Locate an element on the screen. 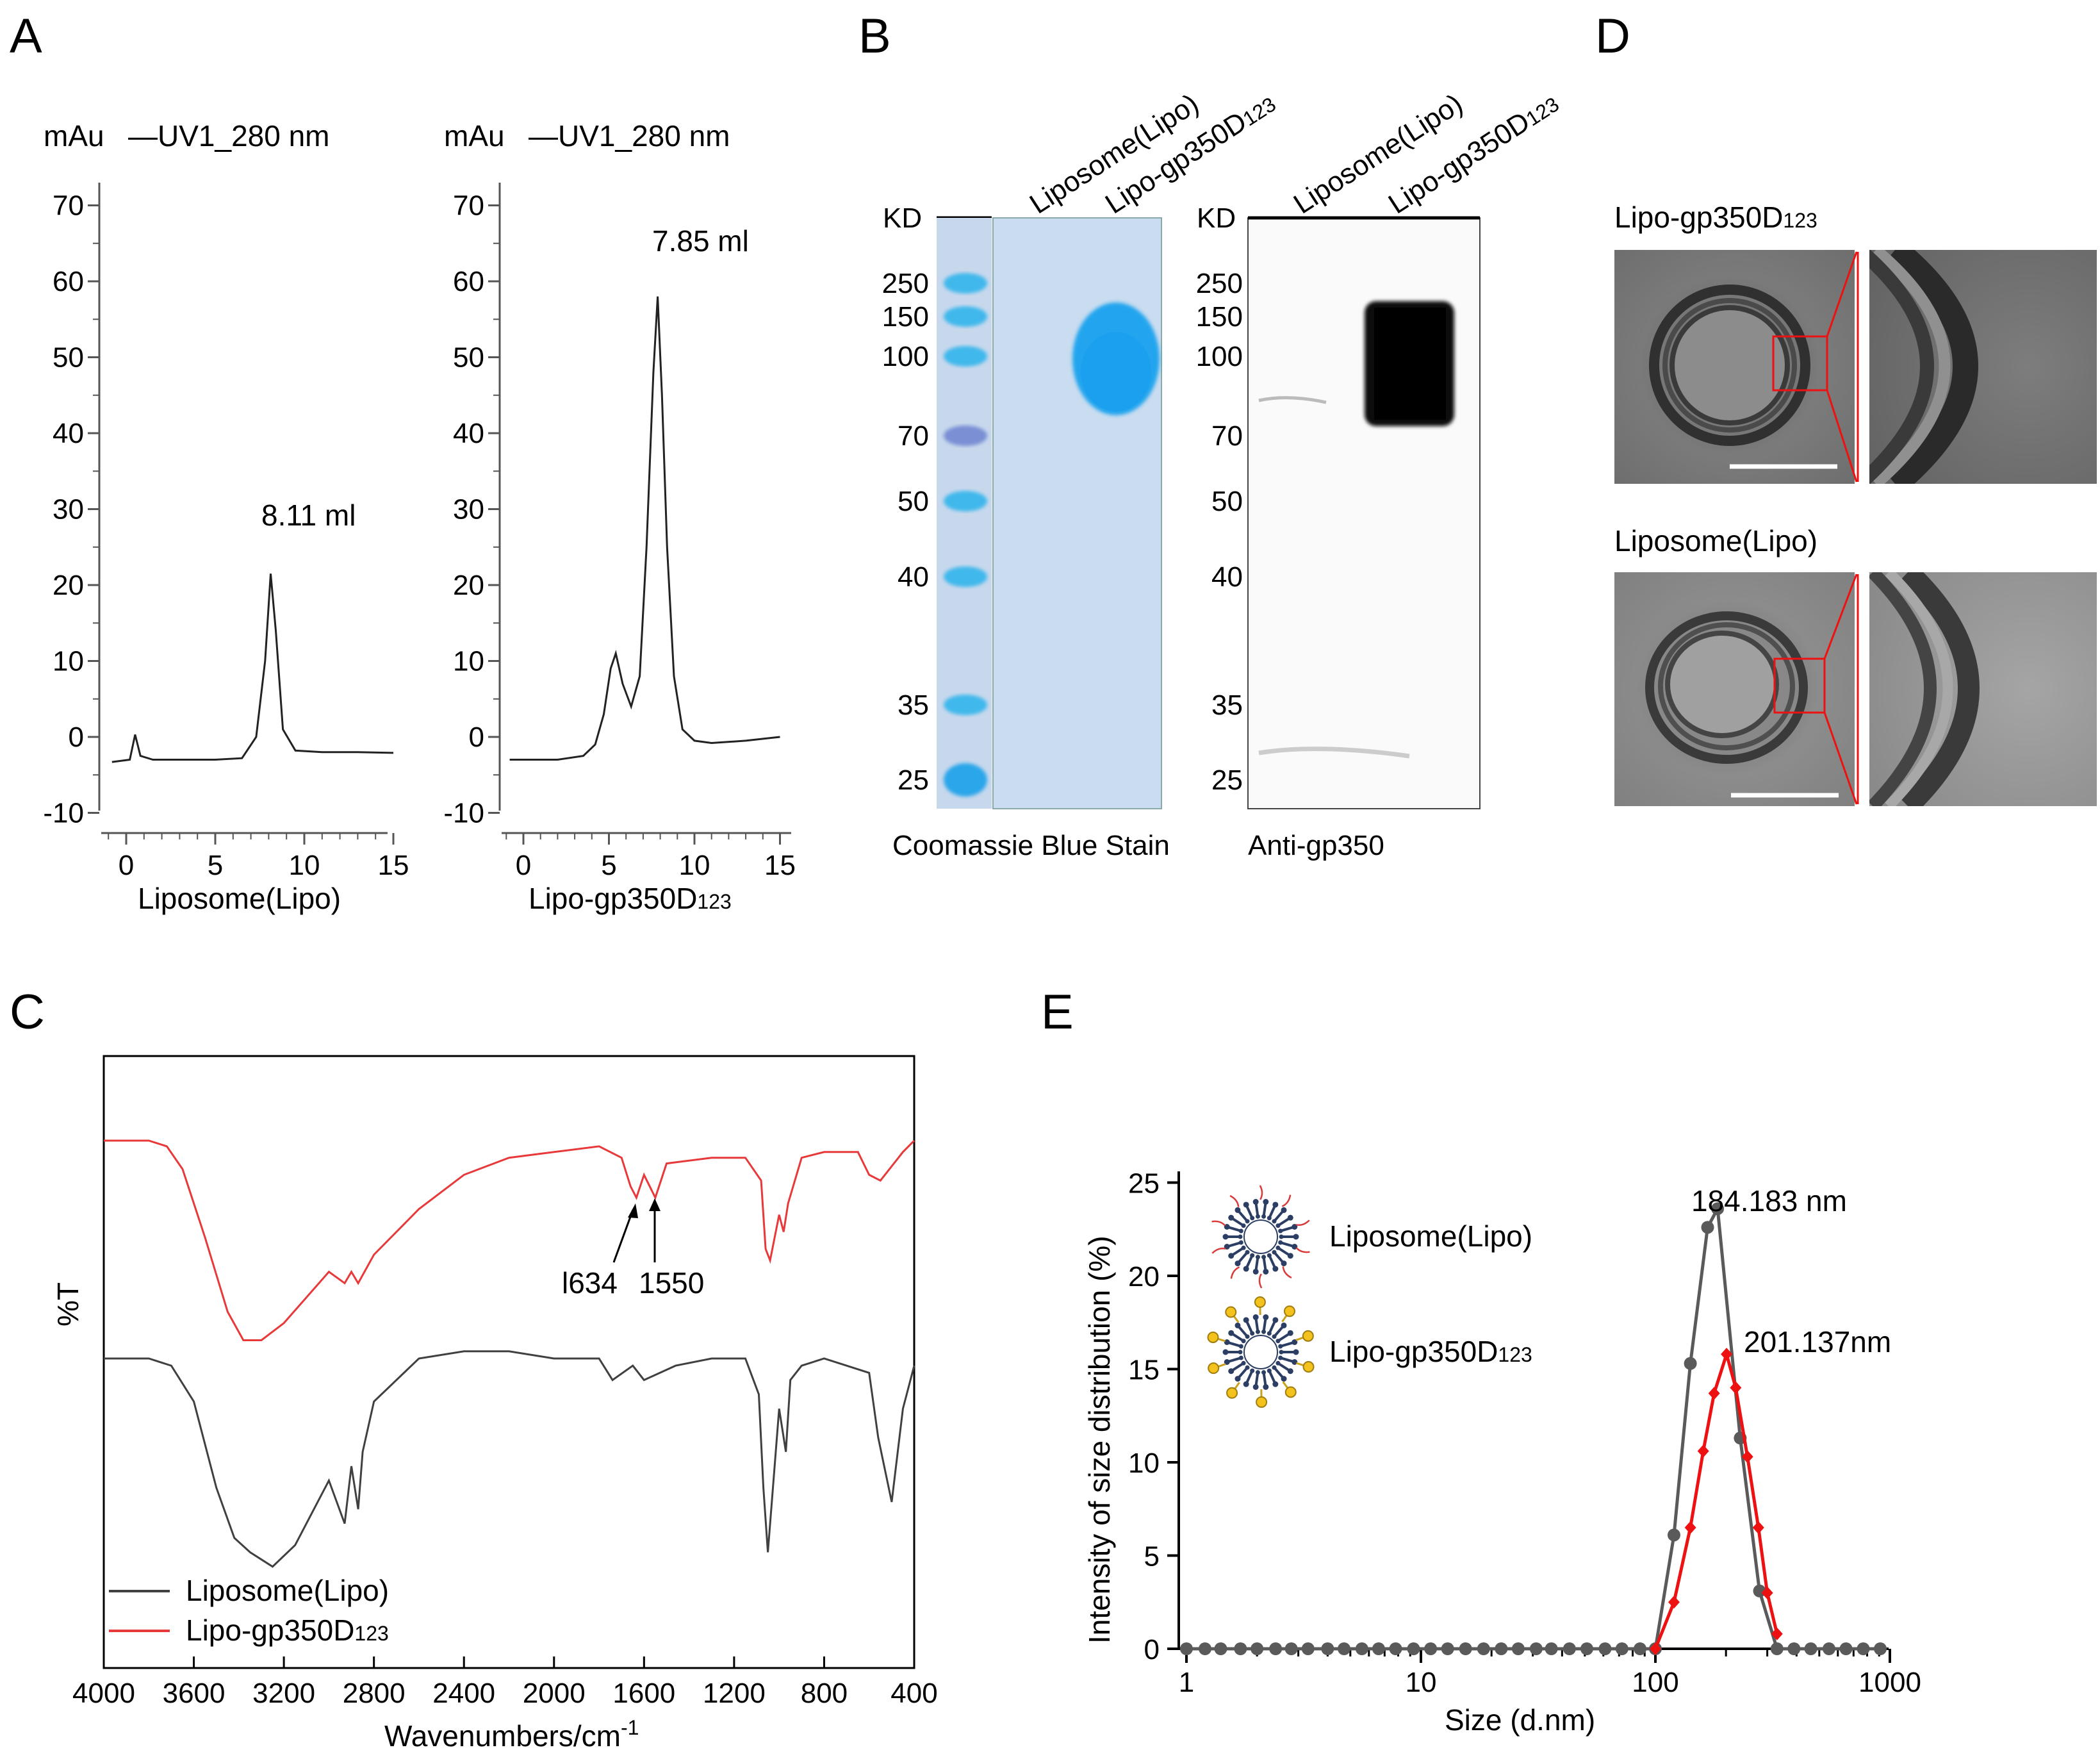 This screenshot has height=1759, width=2100. tem-label-top-sub: 123 is located at coordinates (1800, 220).